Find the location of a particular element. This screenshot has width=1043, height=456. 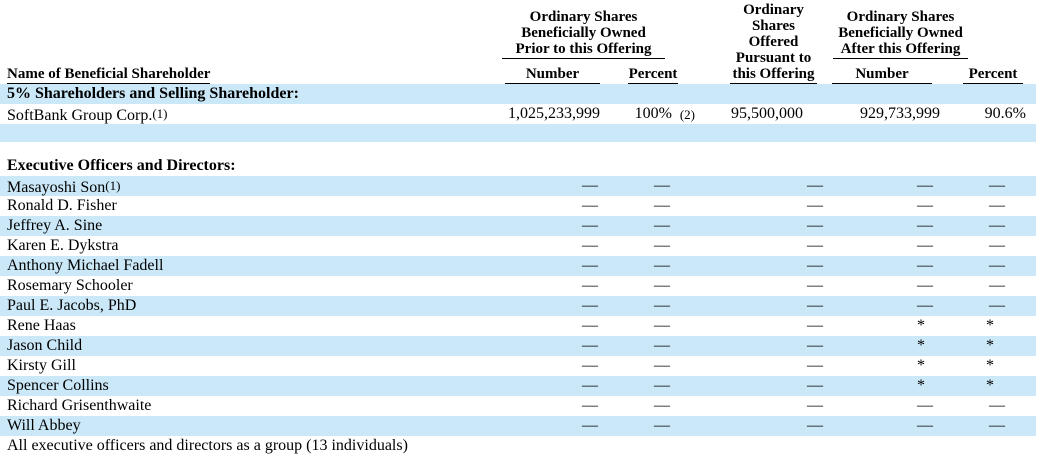

shareholder-name: Karen E. Dykstra is located at coordinates (63, 245).